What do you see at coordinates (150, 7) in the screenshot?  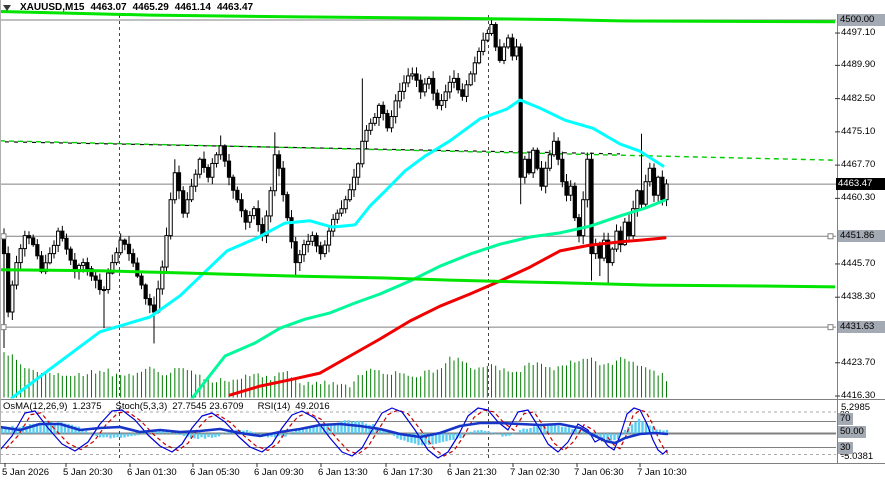 I see `high-value: 4465.29` at bounding box center [150, 7].